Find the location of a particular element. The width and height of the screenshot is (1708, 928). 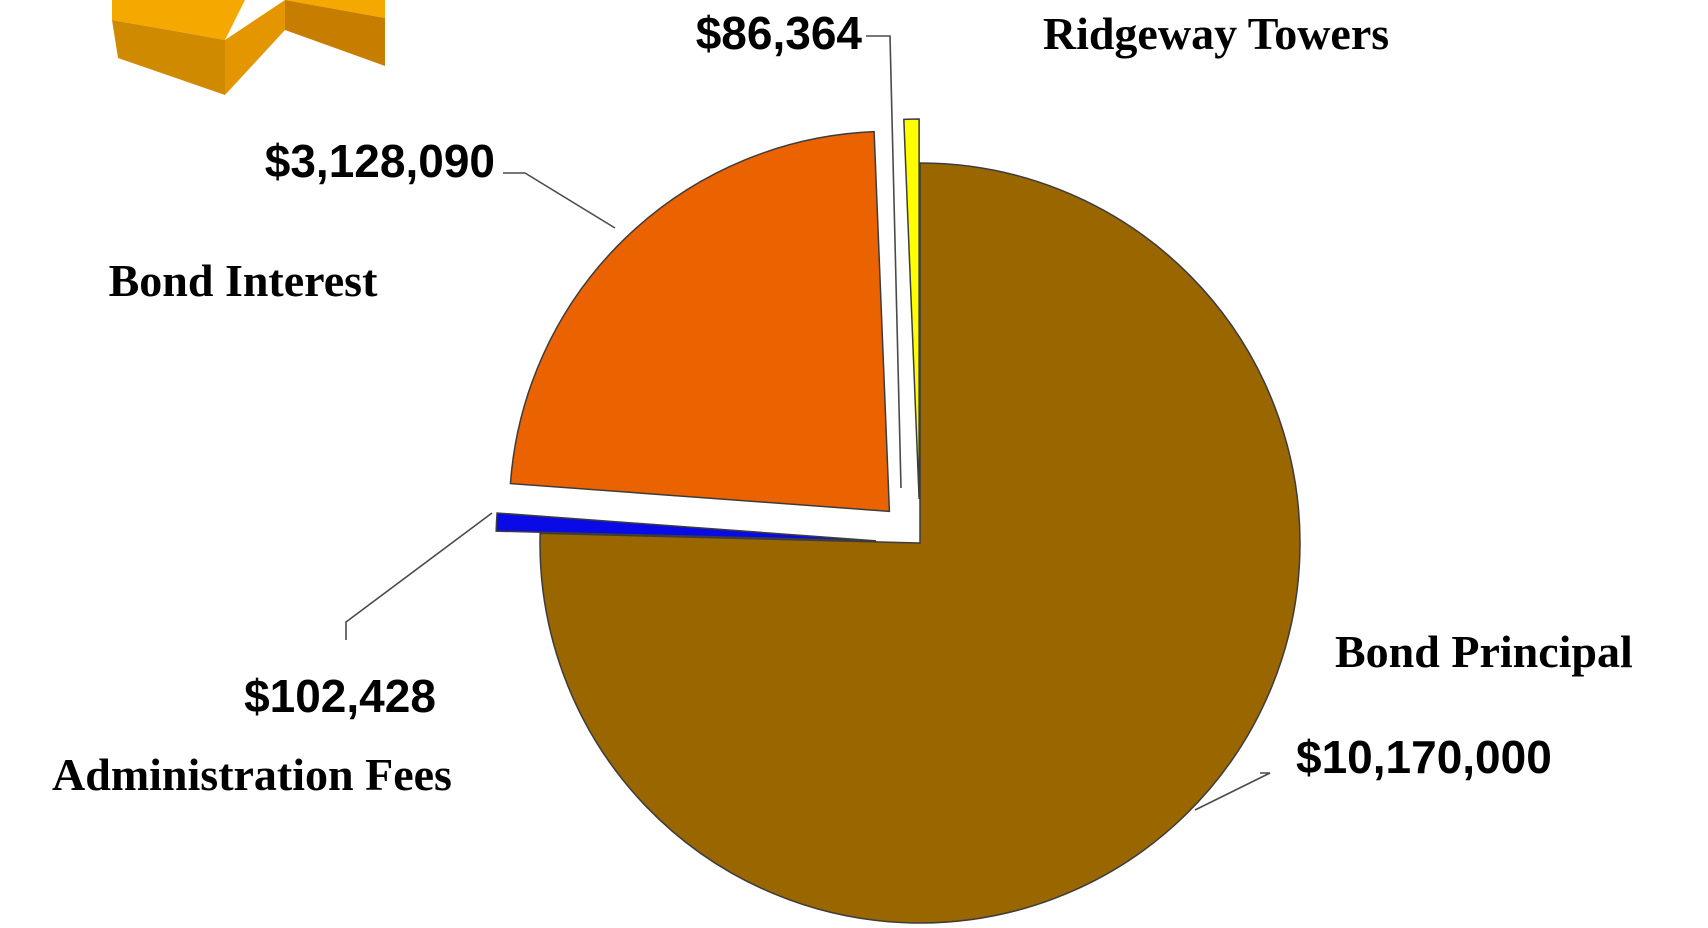

leader-line-bond-interest is located at coordinates (559, 200).